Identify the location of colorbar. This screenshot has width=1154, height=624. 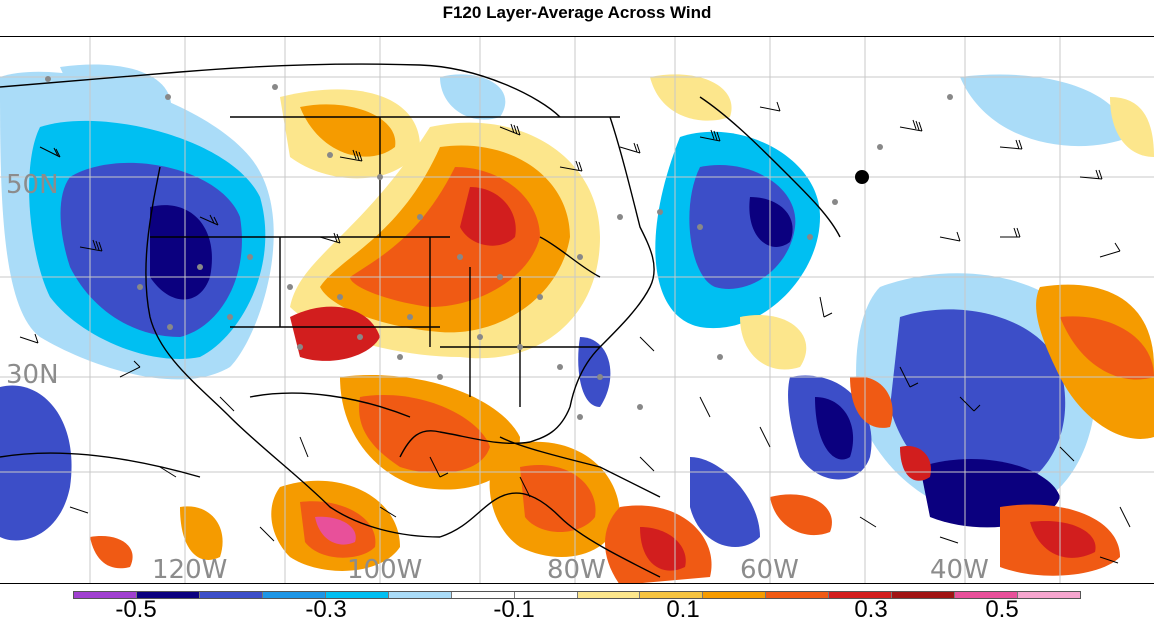
(577, 595).